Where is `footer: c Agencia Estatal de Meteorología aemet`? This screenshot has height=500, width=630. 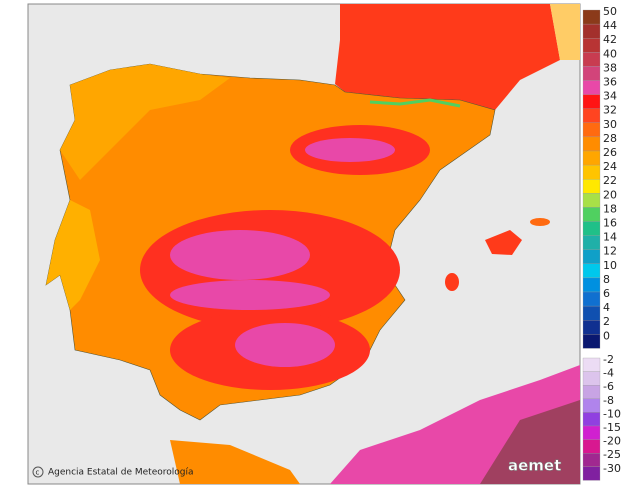
footer: c Agencia Estatal de Meteorología aemet is located at coordinates (297, 467).